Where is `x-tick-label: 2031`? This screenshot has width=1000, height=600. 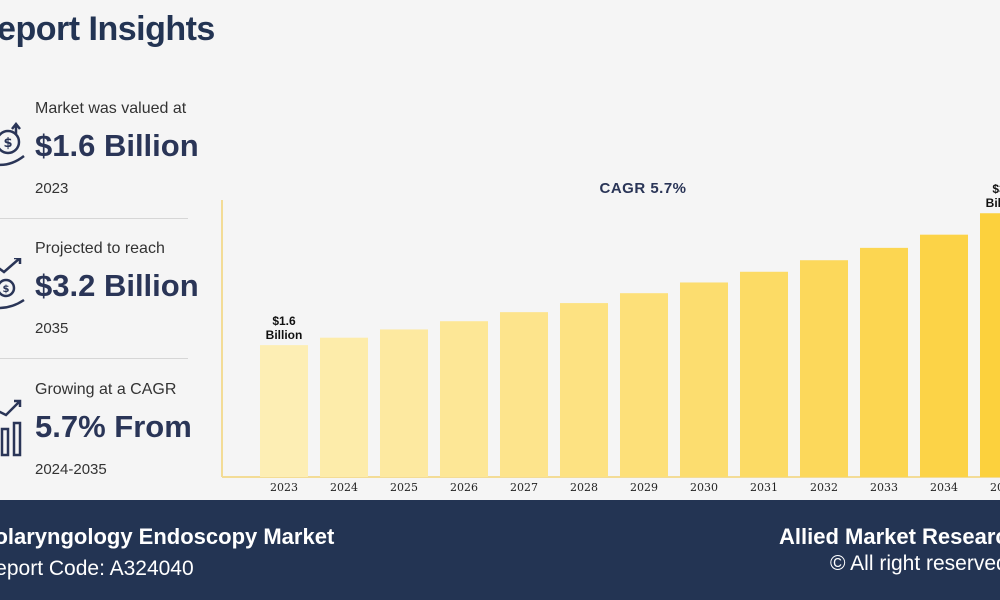
x-tick-label: 2031 is located at coordinates (764, 487).